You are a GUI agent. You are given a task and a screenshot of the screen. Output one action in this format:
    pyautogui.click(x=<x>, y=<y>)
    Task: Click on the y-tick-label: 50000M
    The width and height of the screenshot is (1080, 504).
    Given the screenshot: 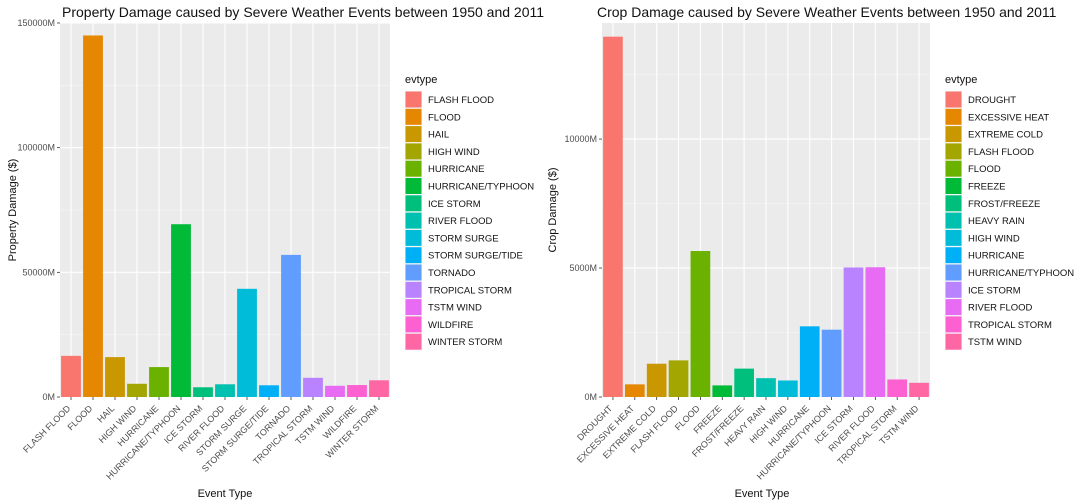 What is the action you would take?
    pyautogui.click(x=38, y=272)
    